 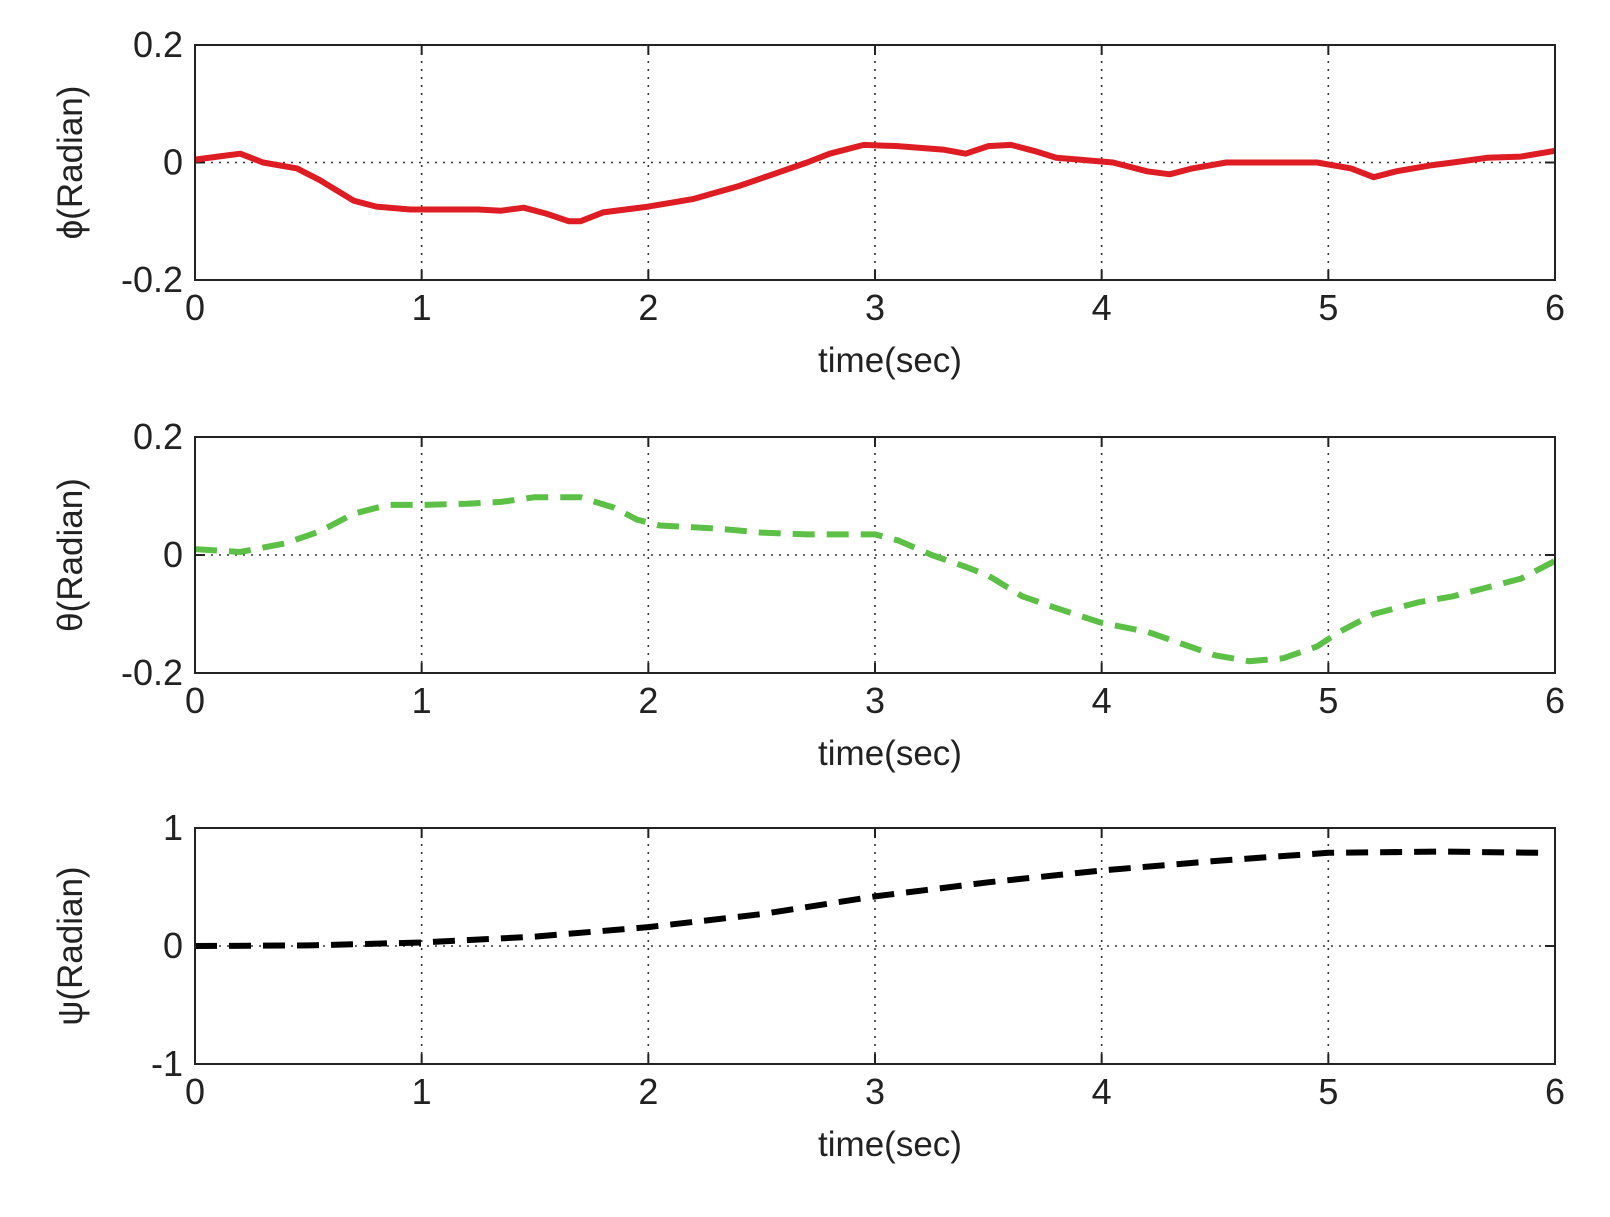 What do you see at coordinates (869, 898) in the screenshot?
I see `series-line-psi` at bounding box center [869, 898].